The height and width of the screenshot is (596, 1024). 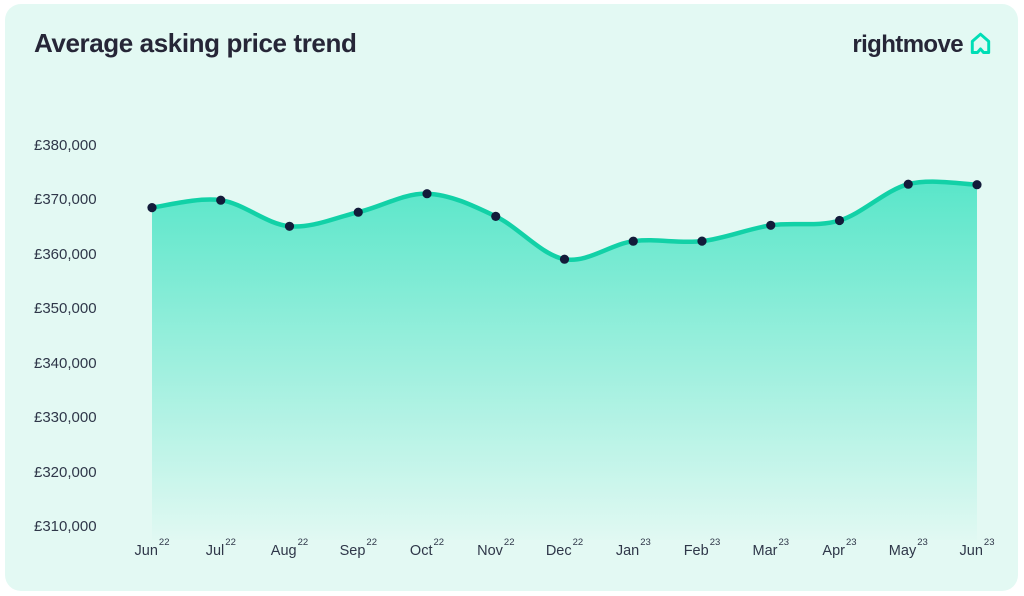 What do you see at coordinates (65, 254) in the screenshot?
I see `y-axis-label: £360,000` at bounding box center [65, 254].